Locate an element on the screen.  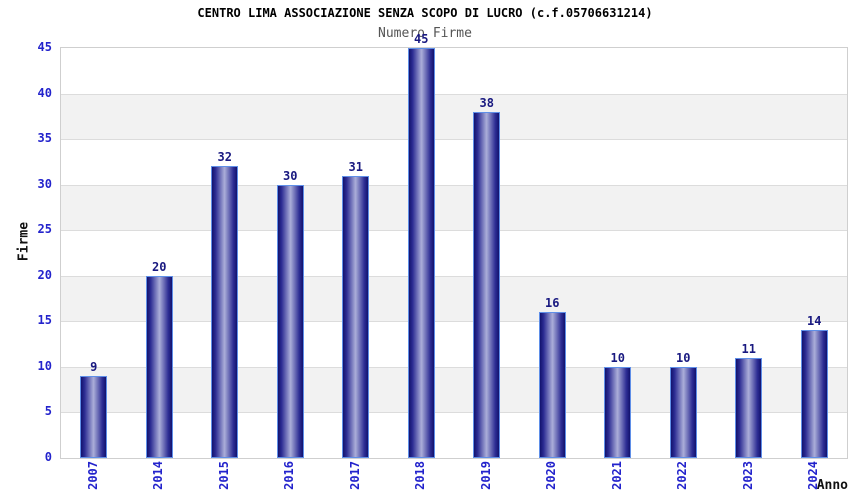
bar-value-label: 16 is located at coordinates (552, 303).